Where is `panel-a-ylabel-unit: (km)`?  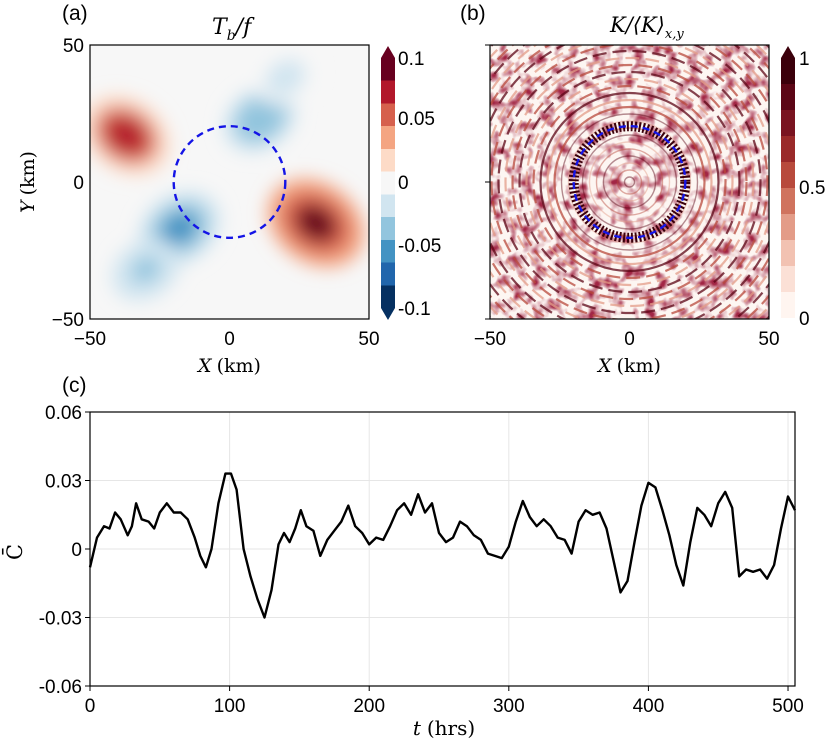 panel-a-ylabel-unit: (km) is located at coordinates (28, 173).